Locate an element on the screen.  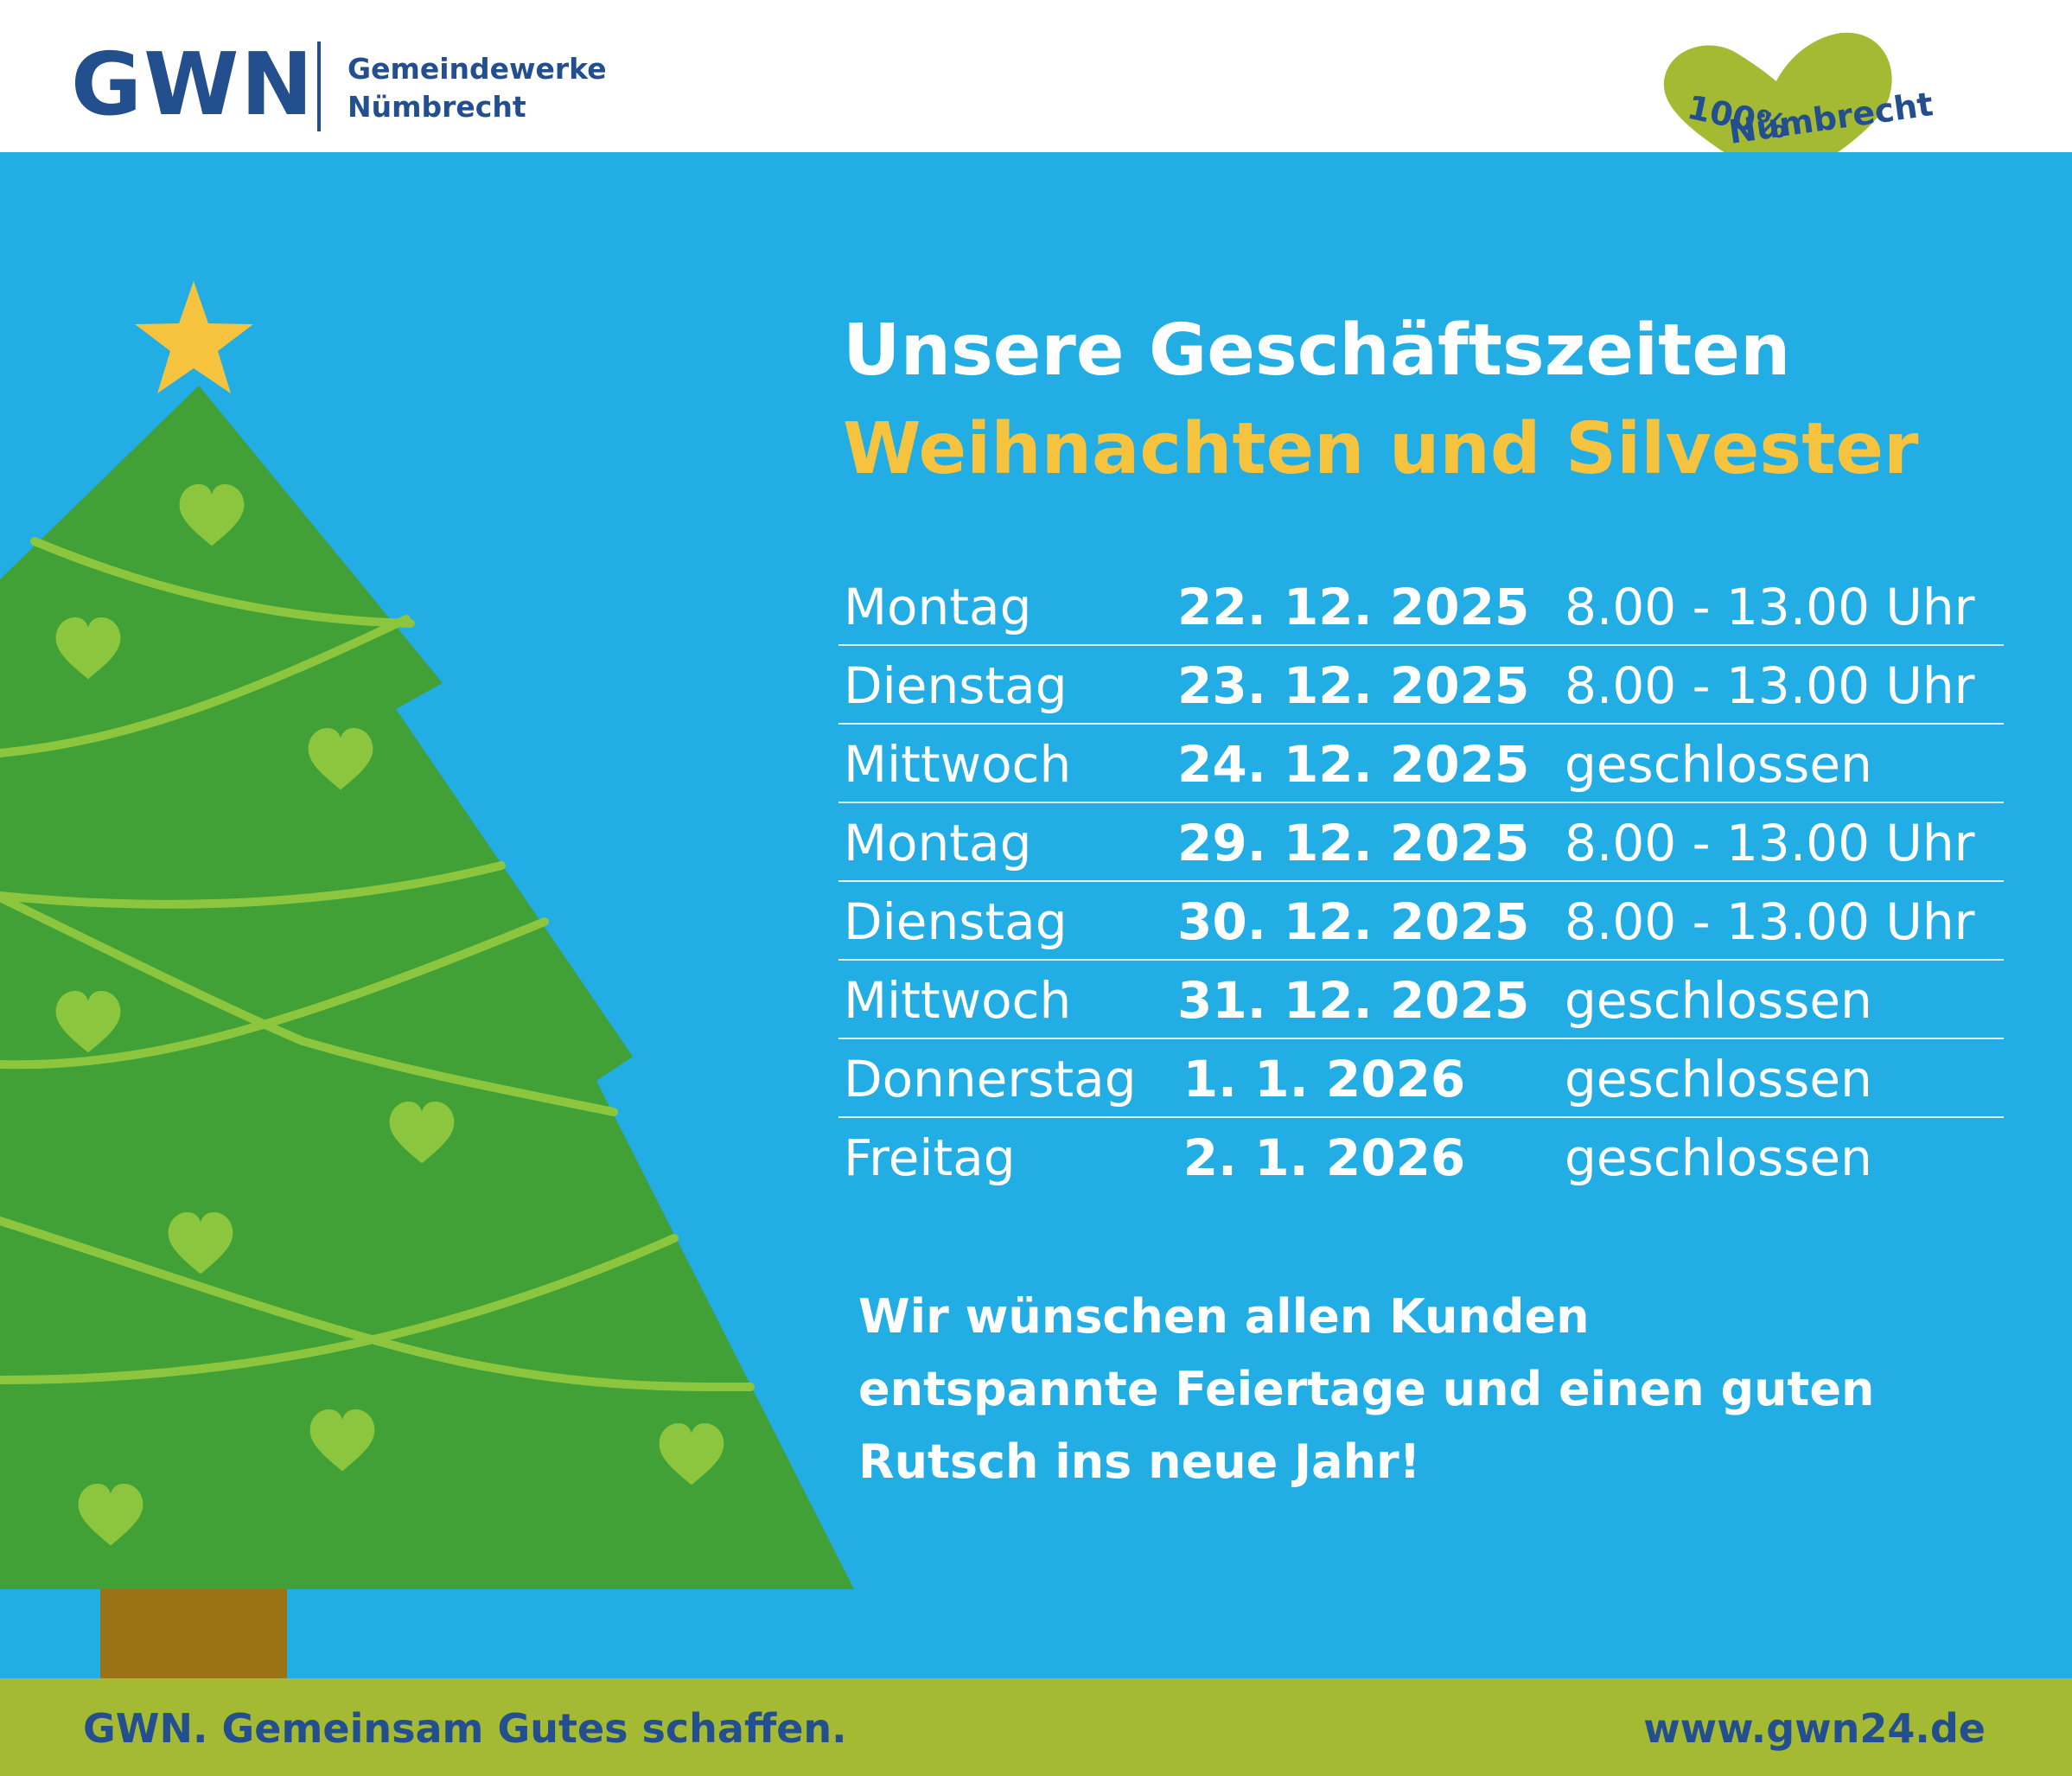
schedule-row: Freitag 2. 1. 2026 geschlossen is located at coordinates (1421, 1156).